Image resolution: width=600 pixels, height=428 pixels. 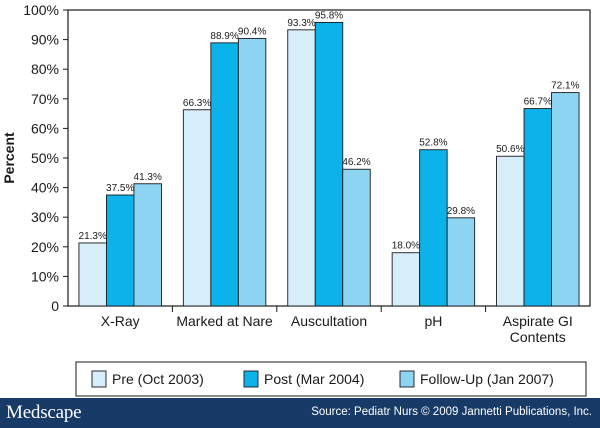 What do you see at coordinates (197, 103) in the screenshot?
I see `data-label: 66.3%` at bounding box center [197, 103].